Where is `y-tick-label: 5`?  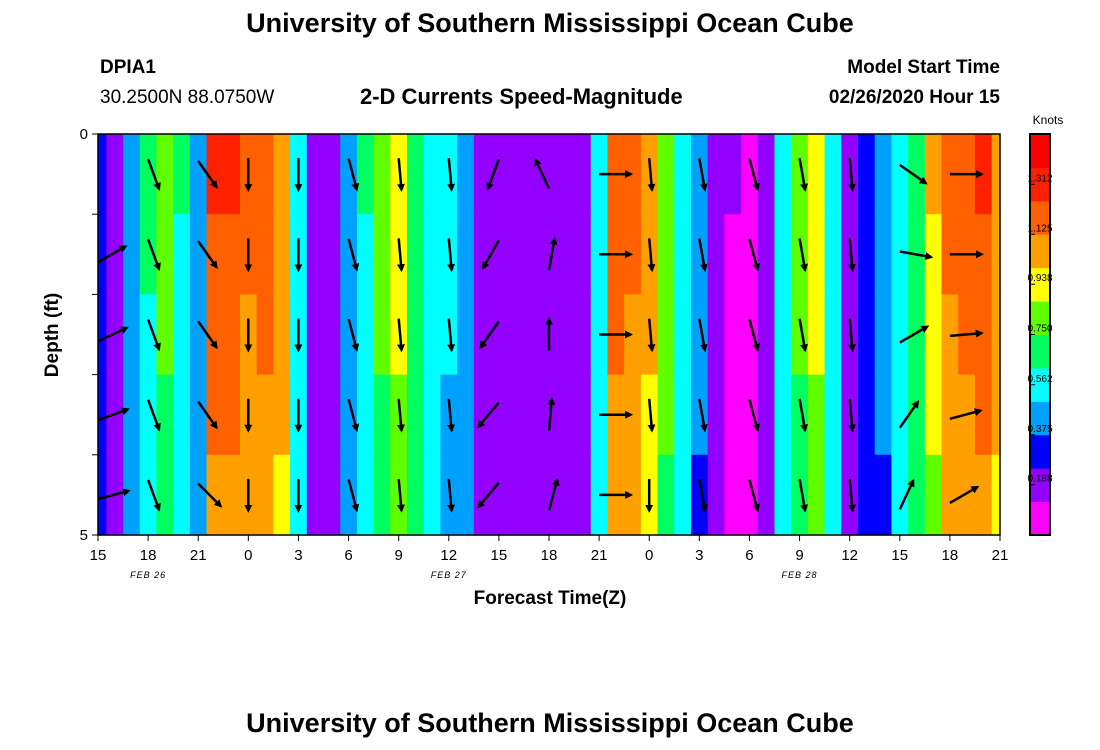
y-tick-label: 5 is located at coordinates (84, 535).